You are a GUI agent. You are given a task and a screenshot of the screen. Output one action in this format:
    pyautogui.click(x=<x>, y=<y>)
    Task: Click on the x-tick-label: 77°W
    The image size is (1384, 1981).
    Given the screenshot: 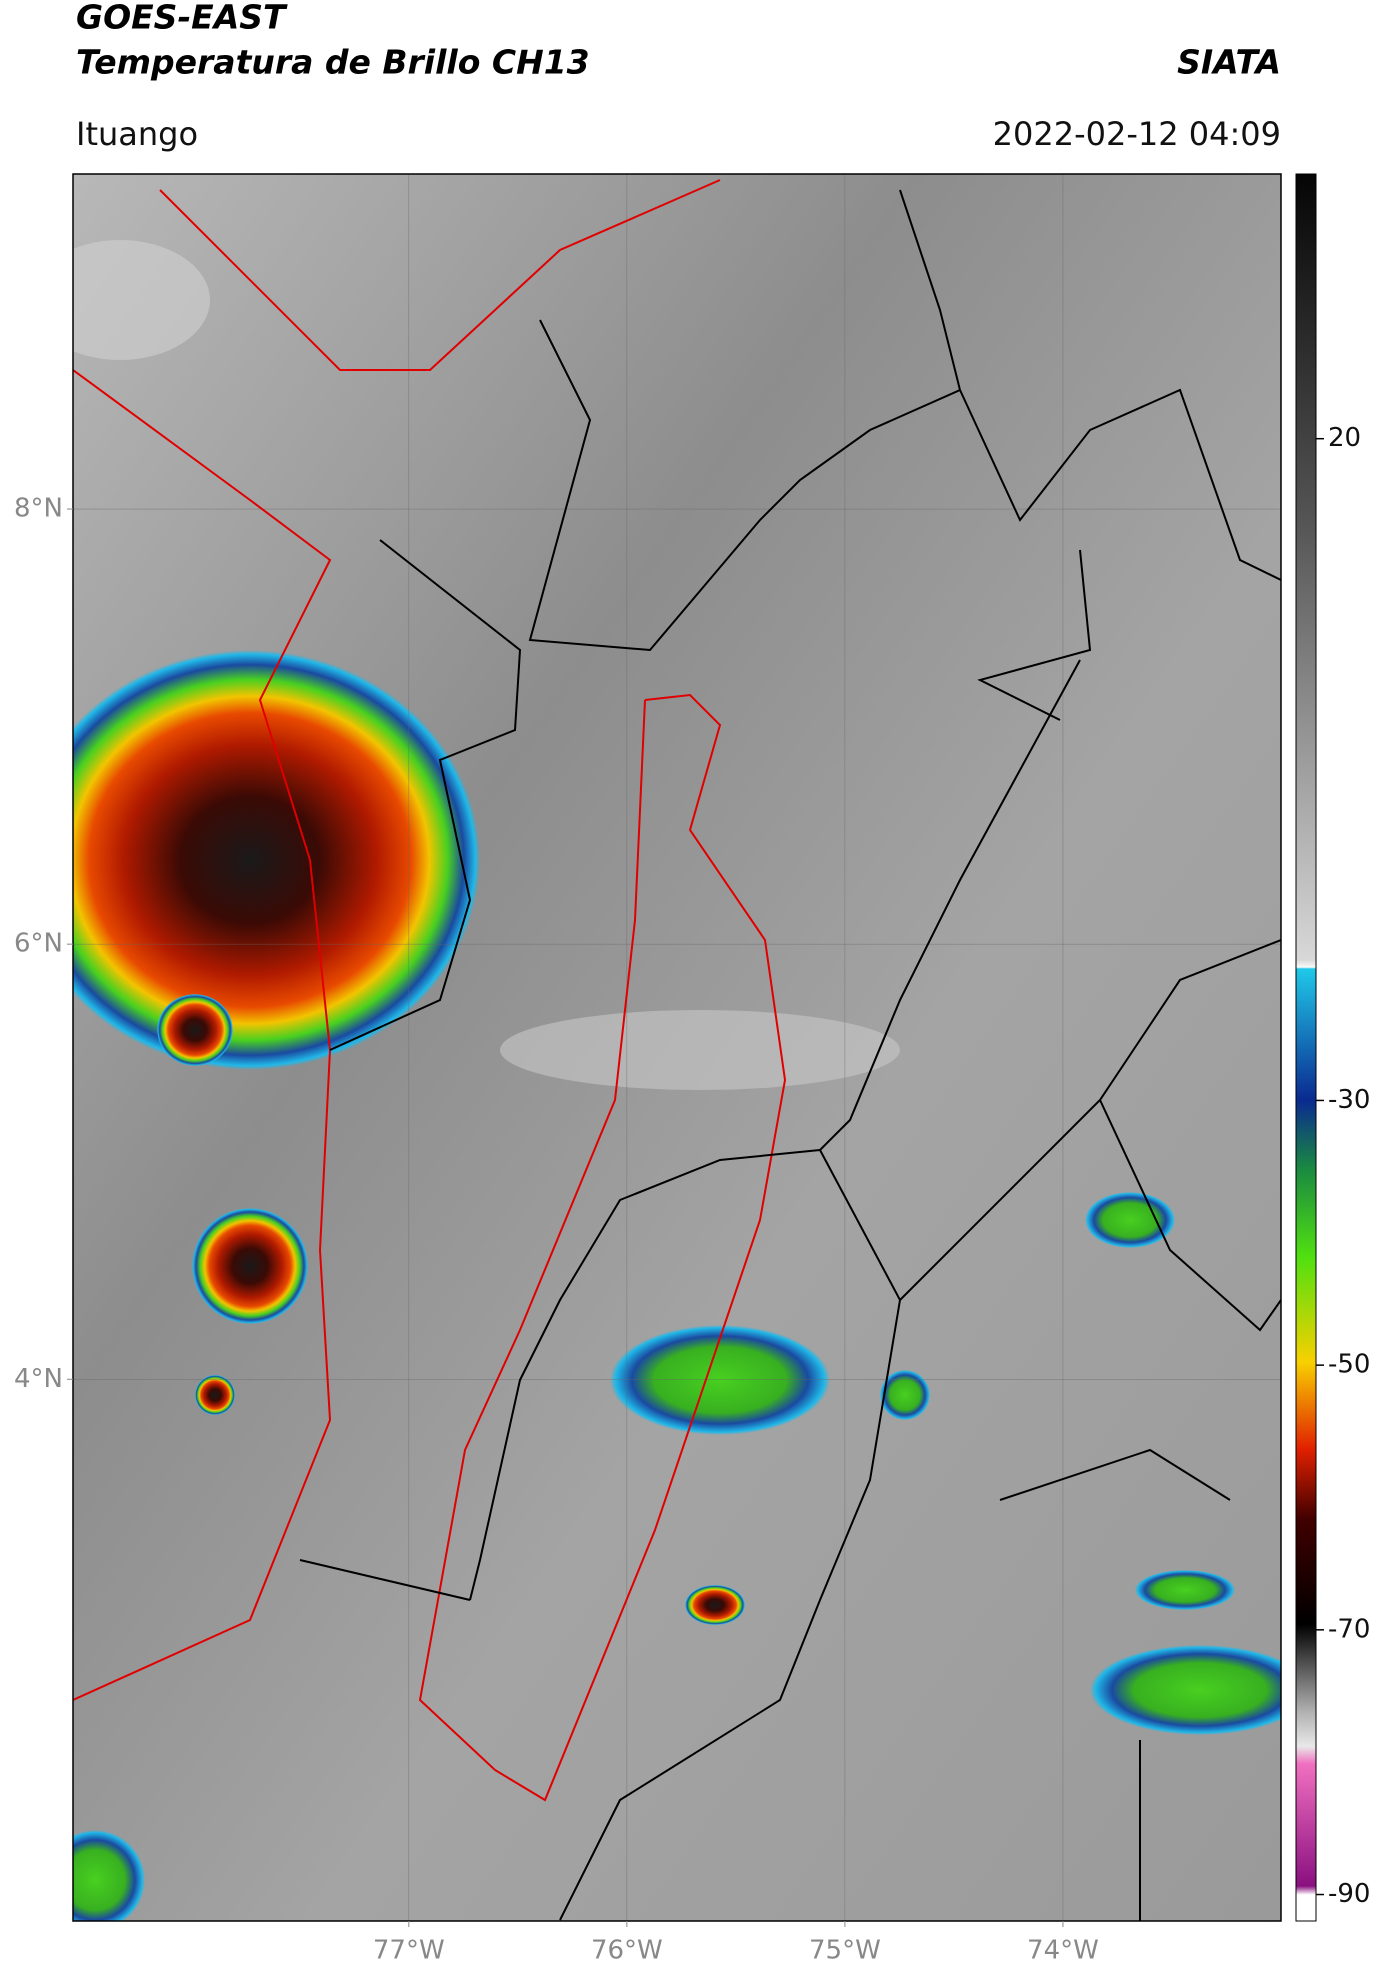 What is the action you would take?
    pyautogui.click(x=409, y=1951)
    